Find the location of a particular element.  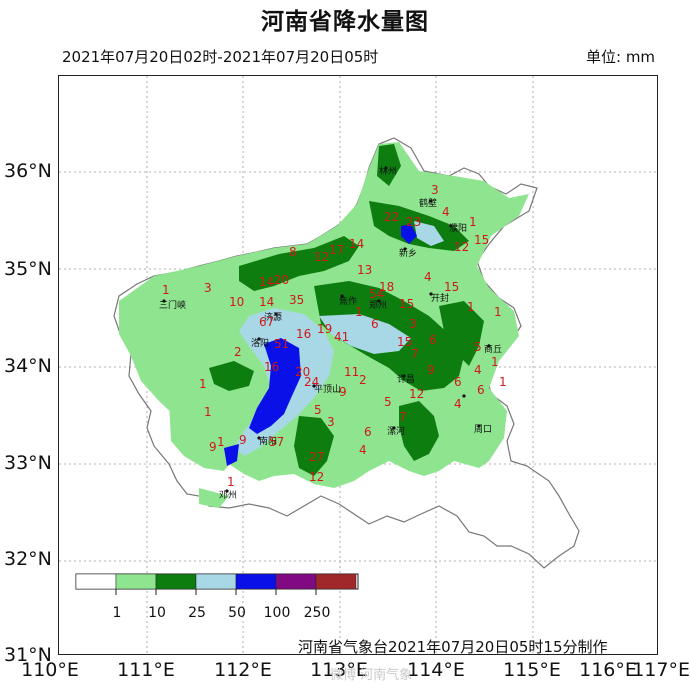

lon-label-114: 114°E is located at coordinates (436, 670).